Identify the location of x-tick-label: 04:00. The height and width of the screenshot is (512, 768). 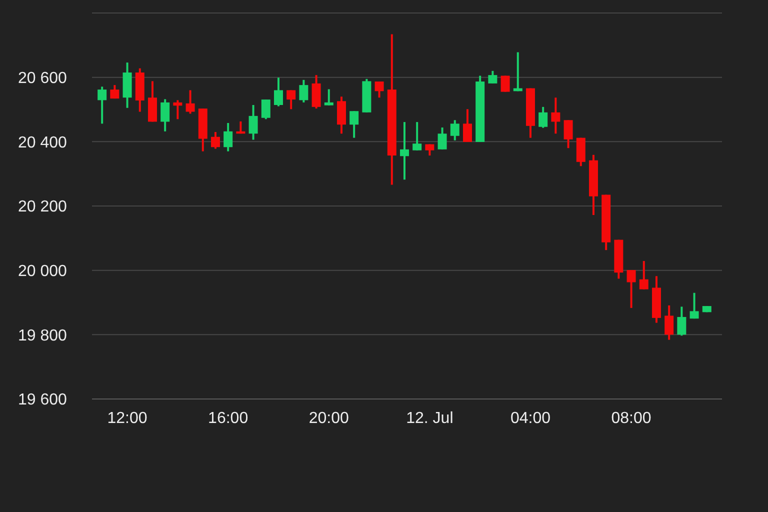
(530, 418).